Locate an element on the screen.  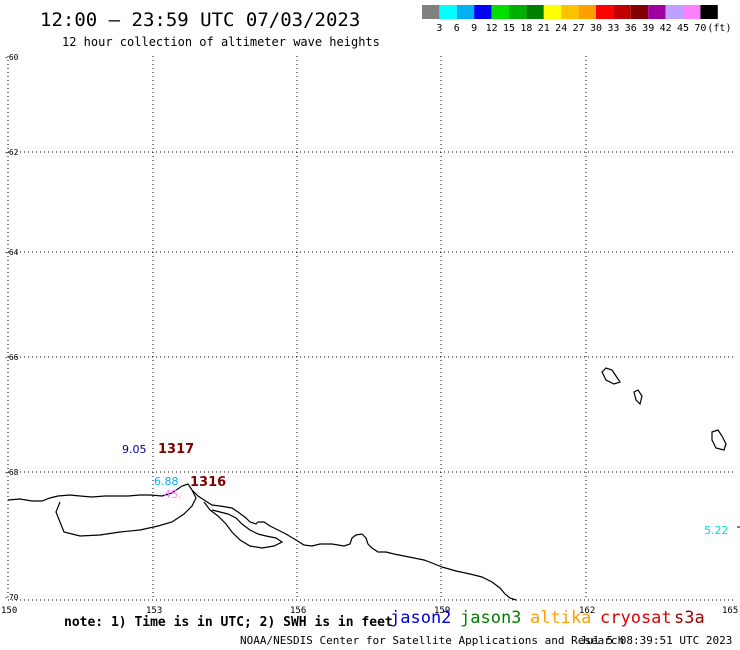
lat-label-64: -64 is located at coordinates (11, 252).